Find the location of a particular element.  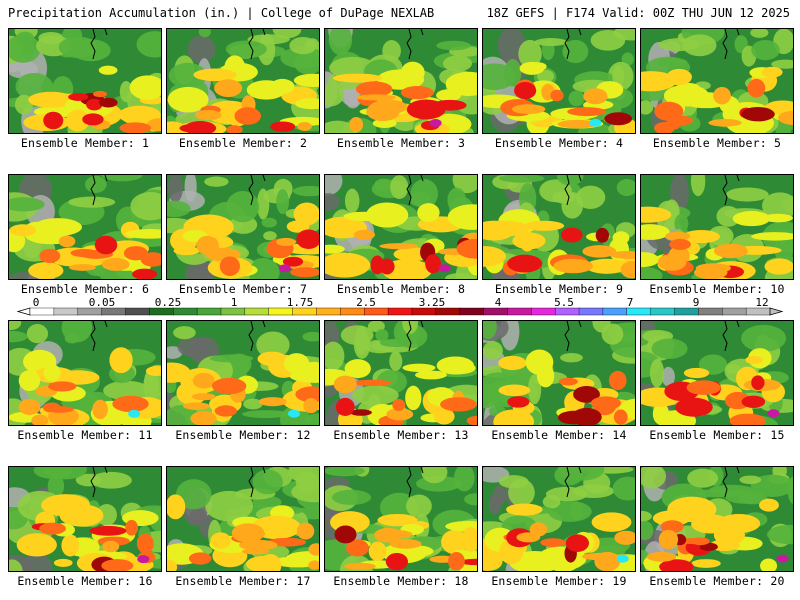

ensemble-member-label: Ensemble Member: 5 is located at coordinates (717, 143).